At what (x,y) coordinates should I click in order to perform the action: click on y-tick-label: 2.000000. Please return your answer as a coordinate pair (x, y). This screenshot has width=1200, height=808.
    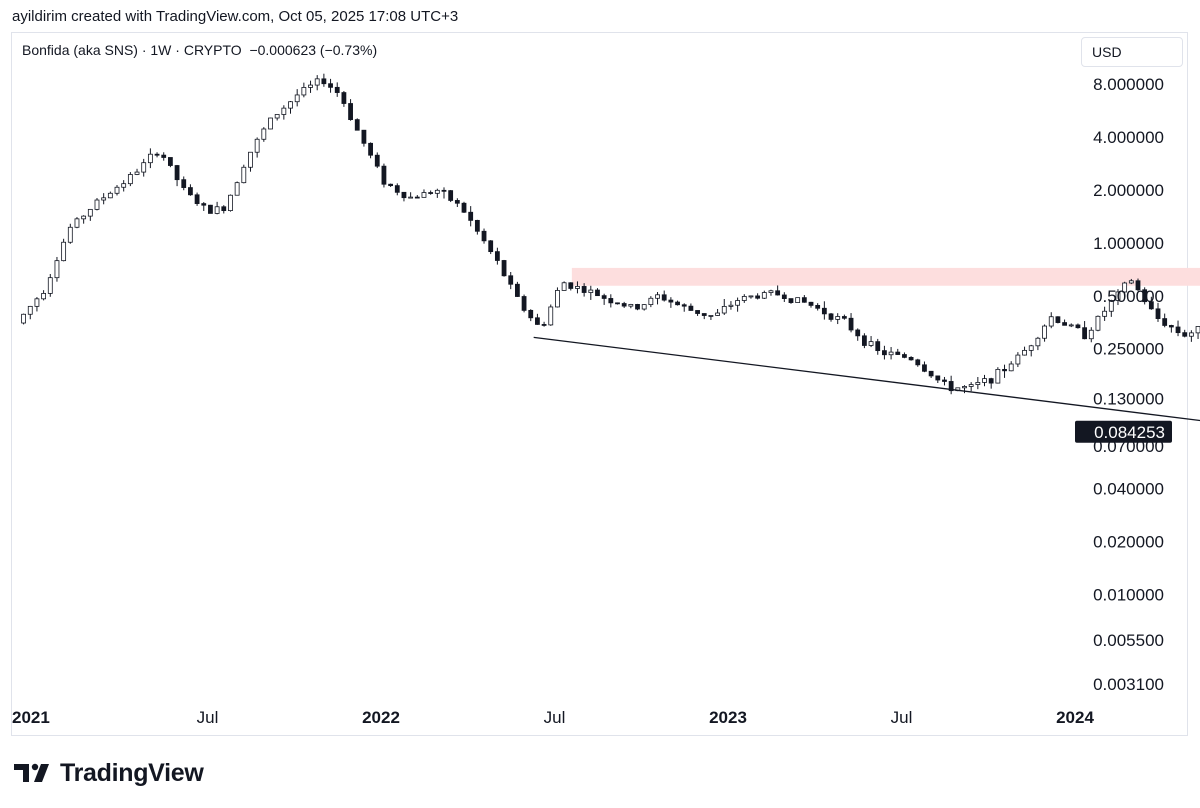
    Looking at the image, I should click on (1128, 190).